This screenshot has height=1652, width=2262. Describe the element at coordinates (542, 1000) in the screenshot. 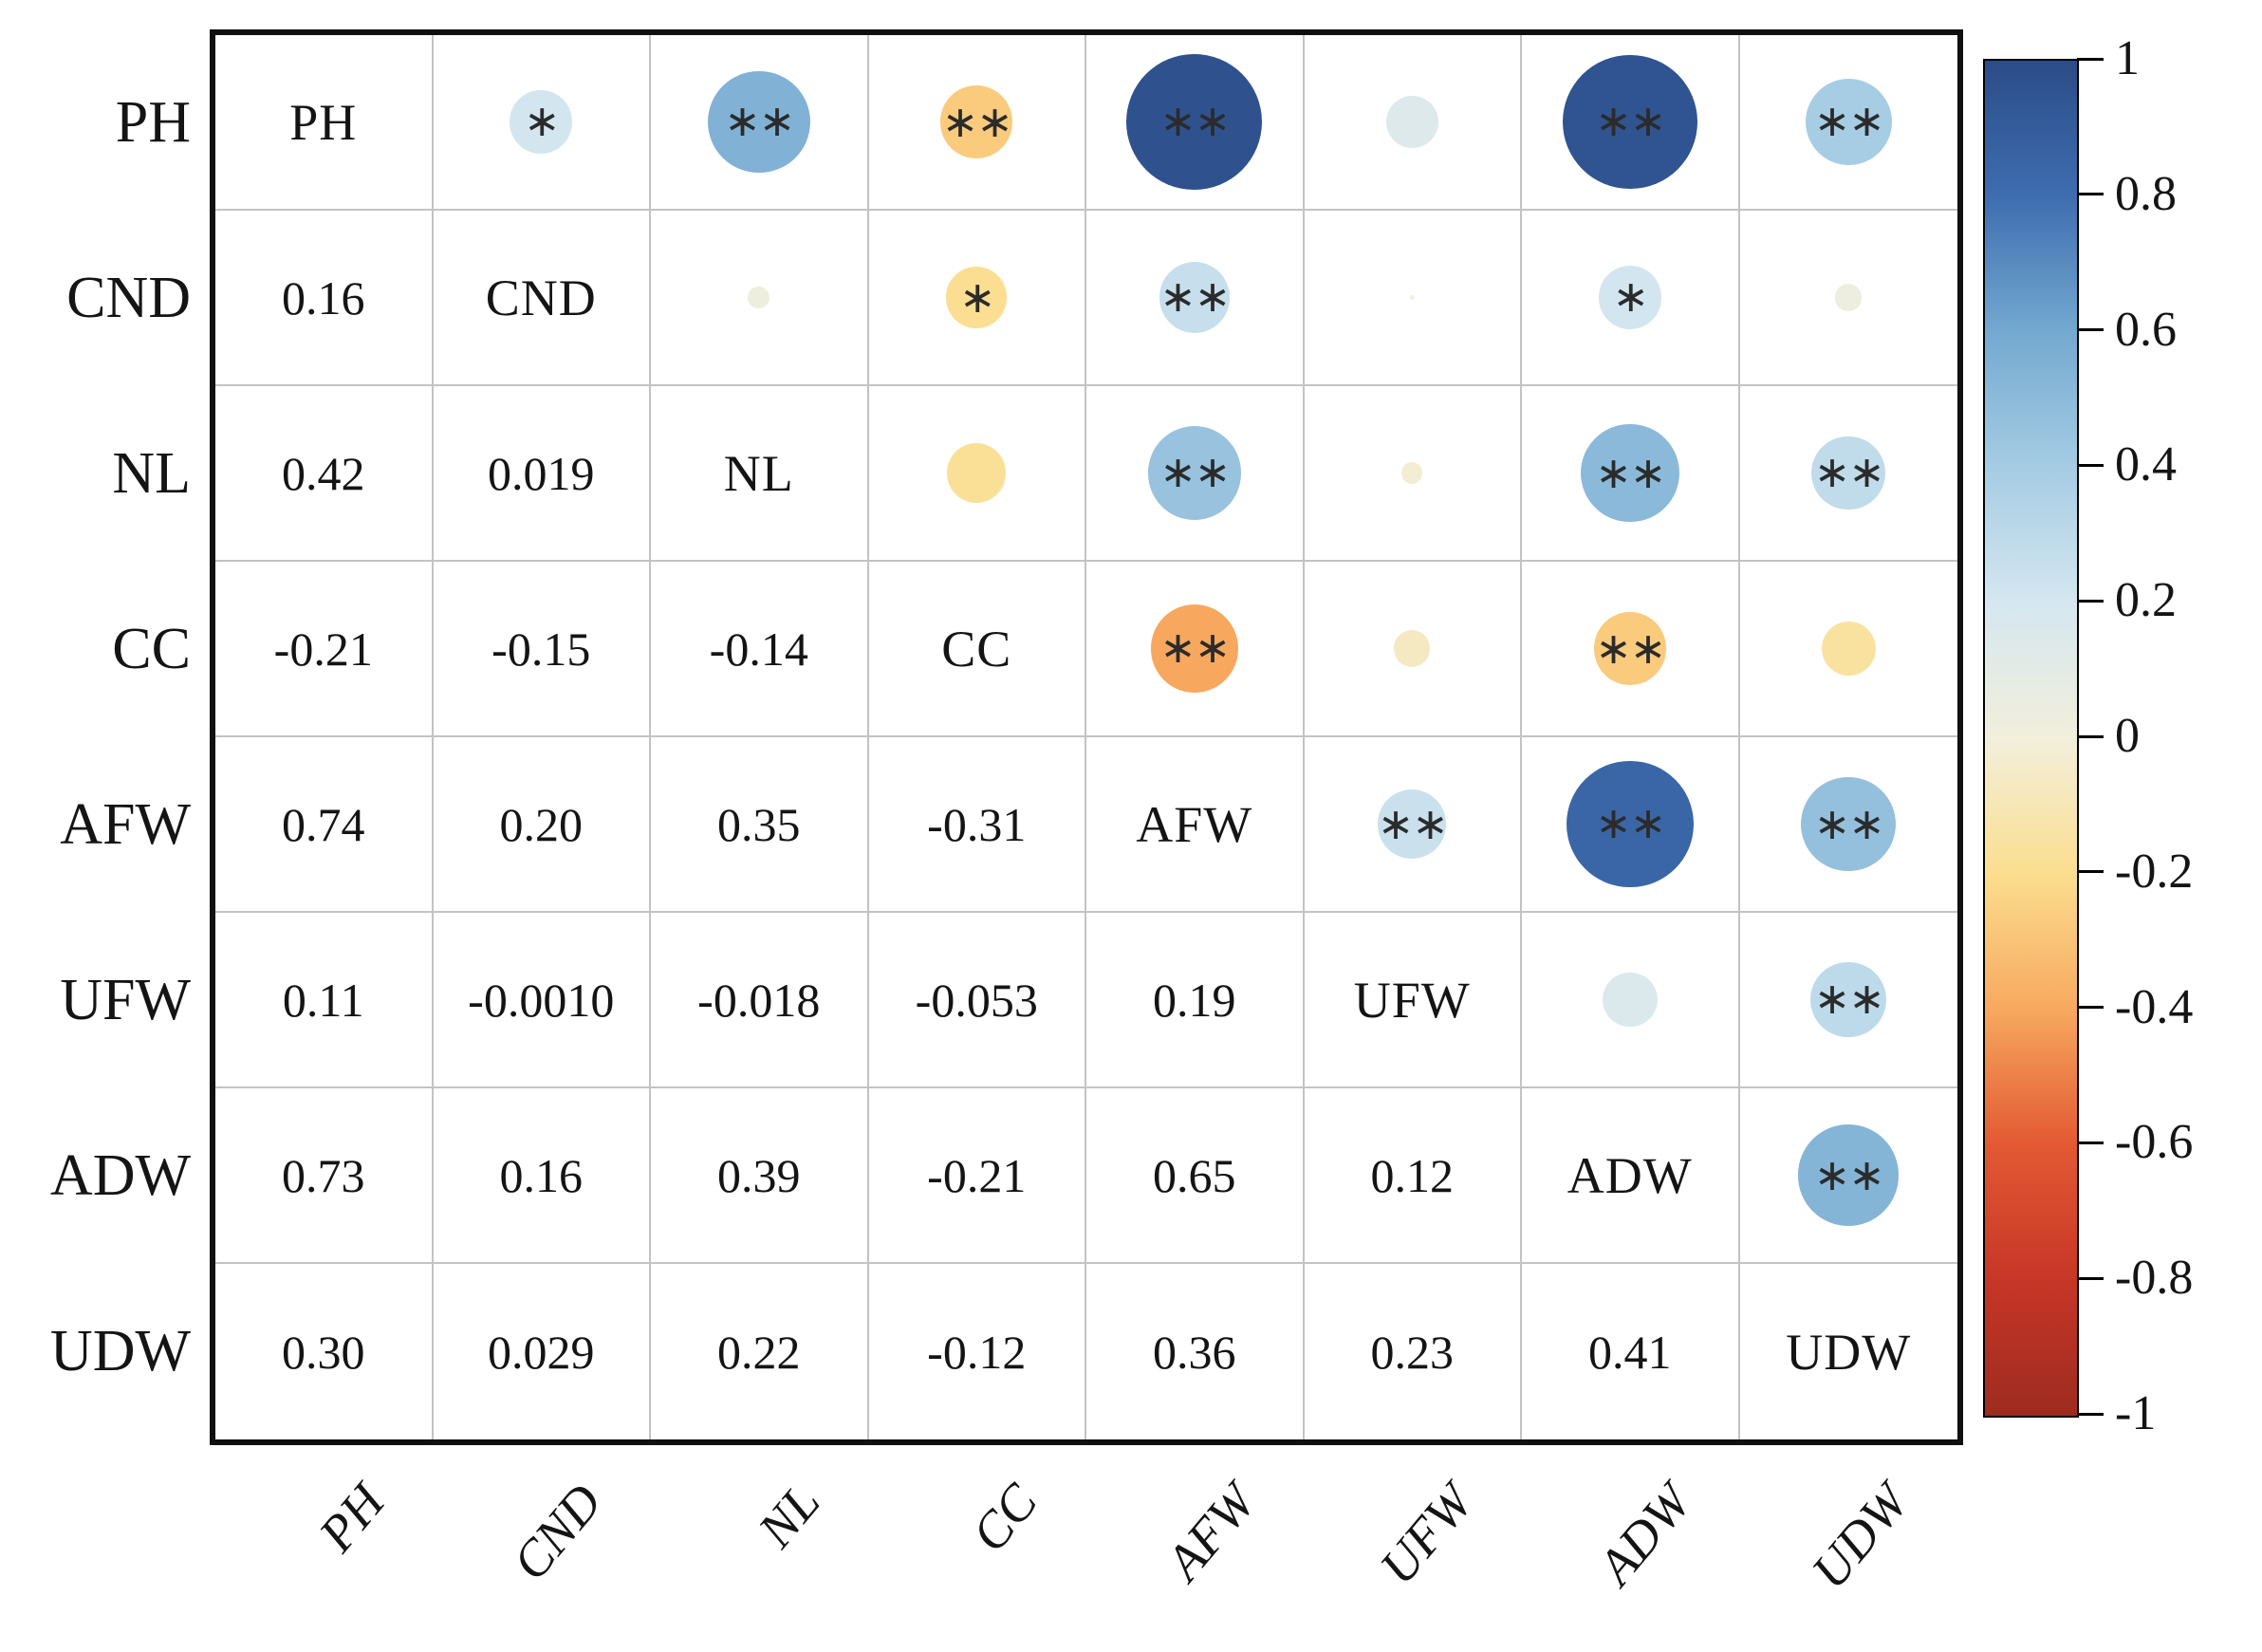

I see `correlation-value-cell: -0.0010` at that location.